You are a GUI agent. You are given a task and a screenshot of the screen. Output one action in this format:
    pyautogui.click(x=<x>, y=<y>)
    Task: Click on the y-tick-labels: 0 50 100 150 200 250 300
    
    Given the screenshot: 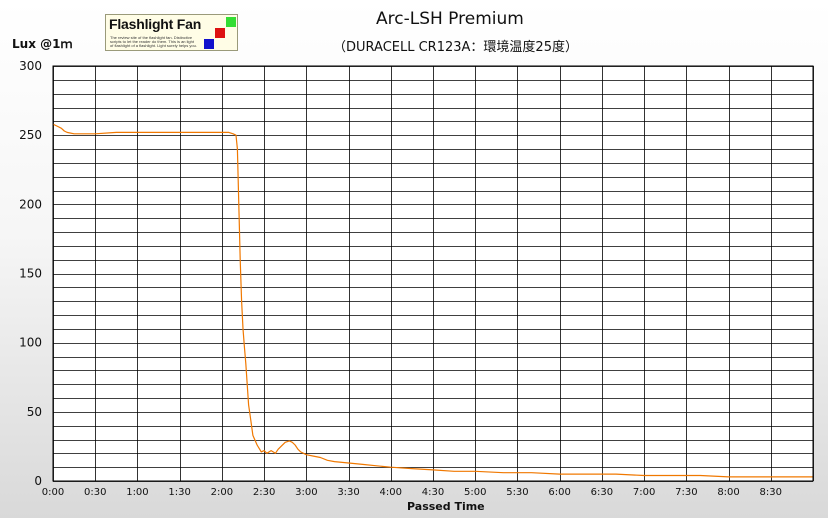 What is the action you would take?
    pyautogui.click(x=30, y=273)
    